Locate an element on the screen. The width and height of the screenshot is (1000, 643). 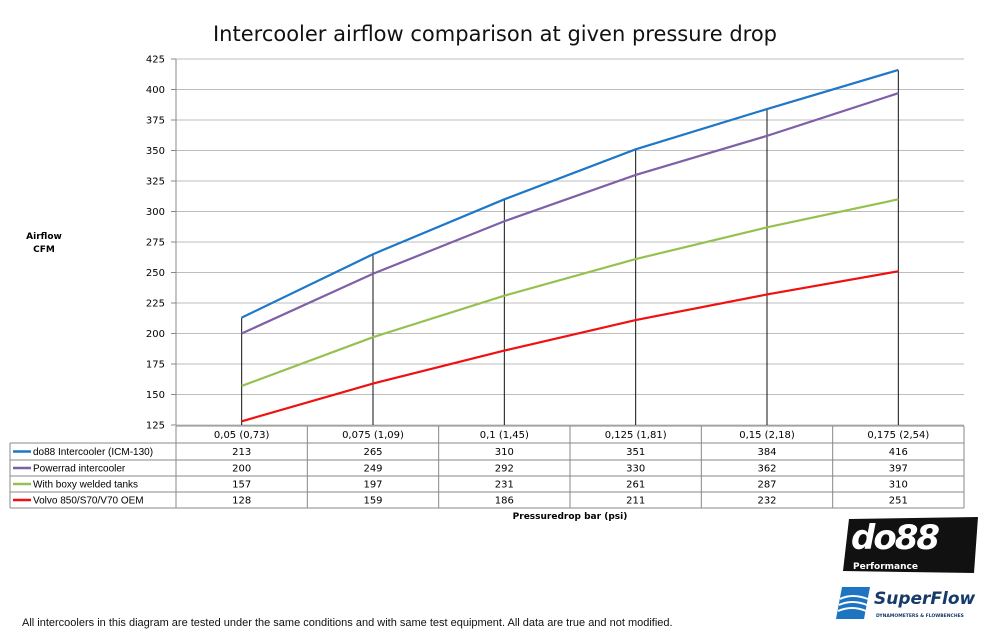
legend-label: Powerrad intercooler is located at coordinates (79, 469).